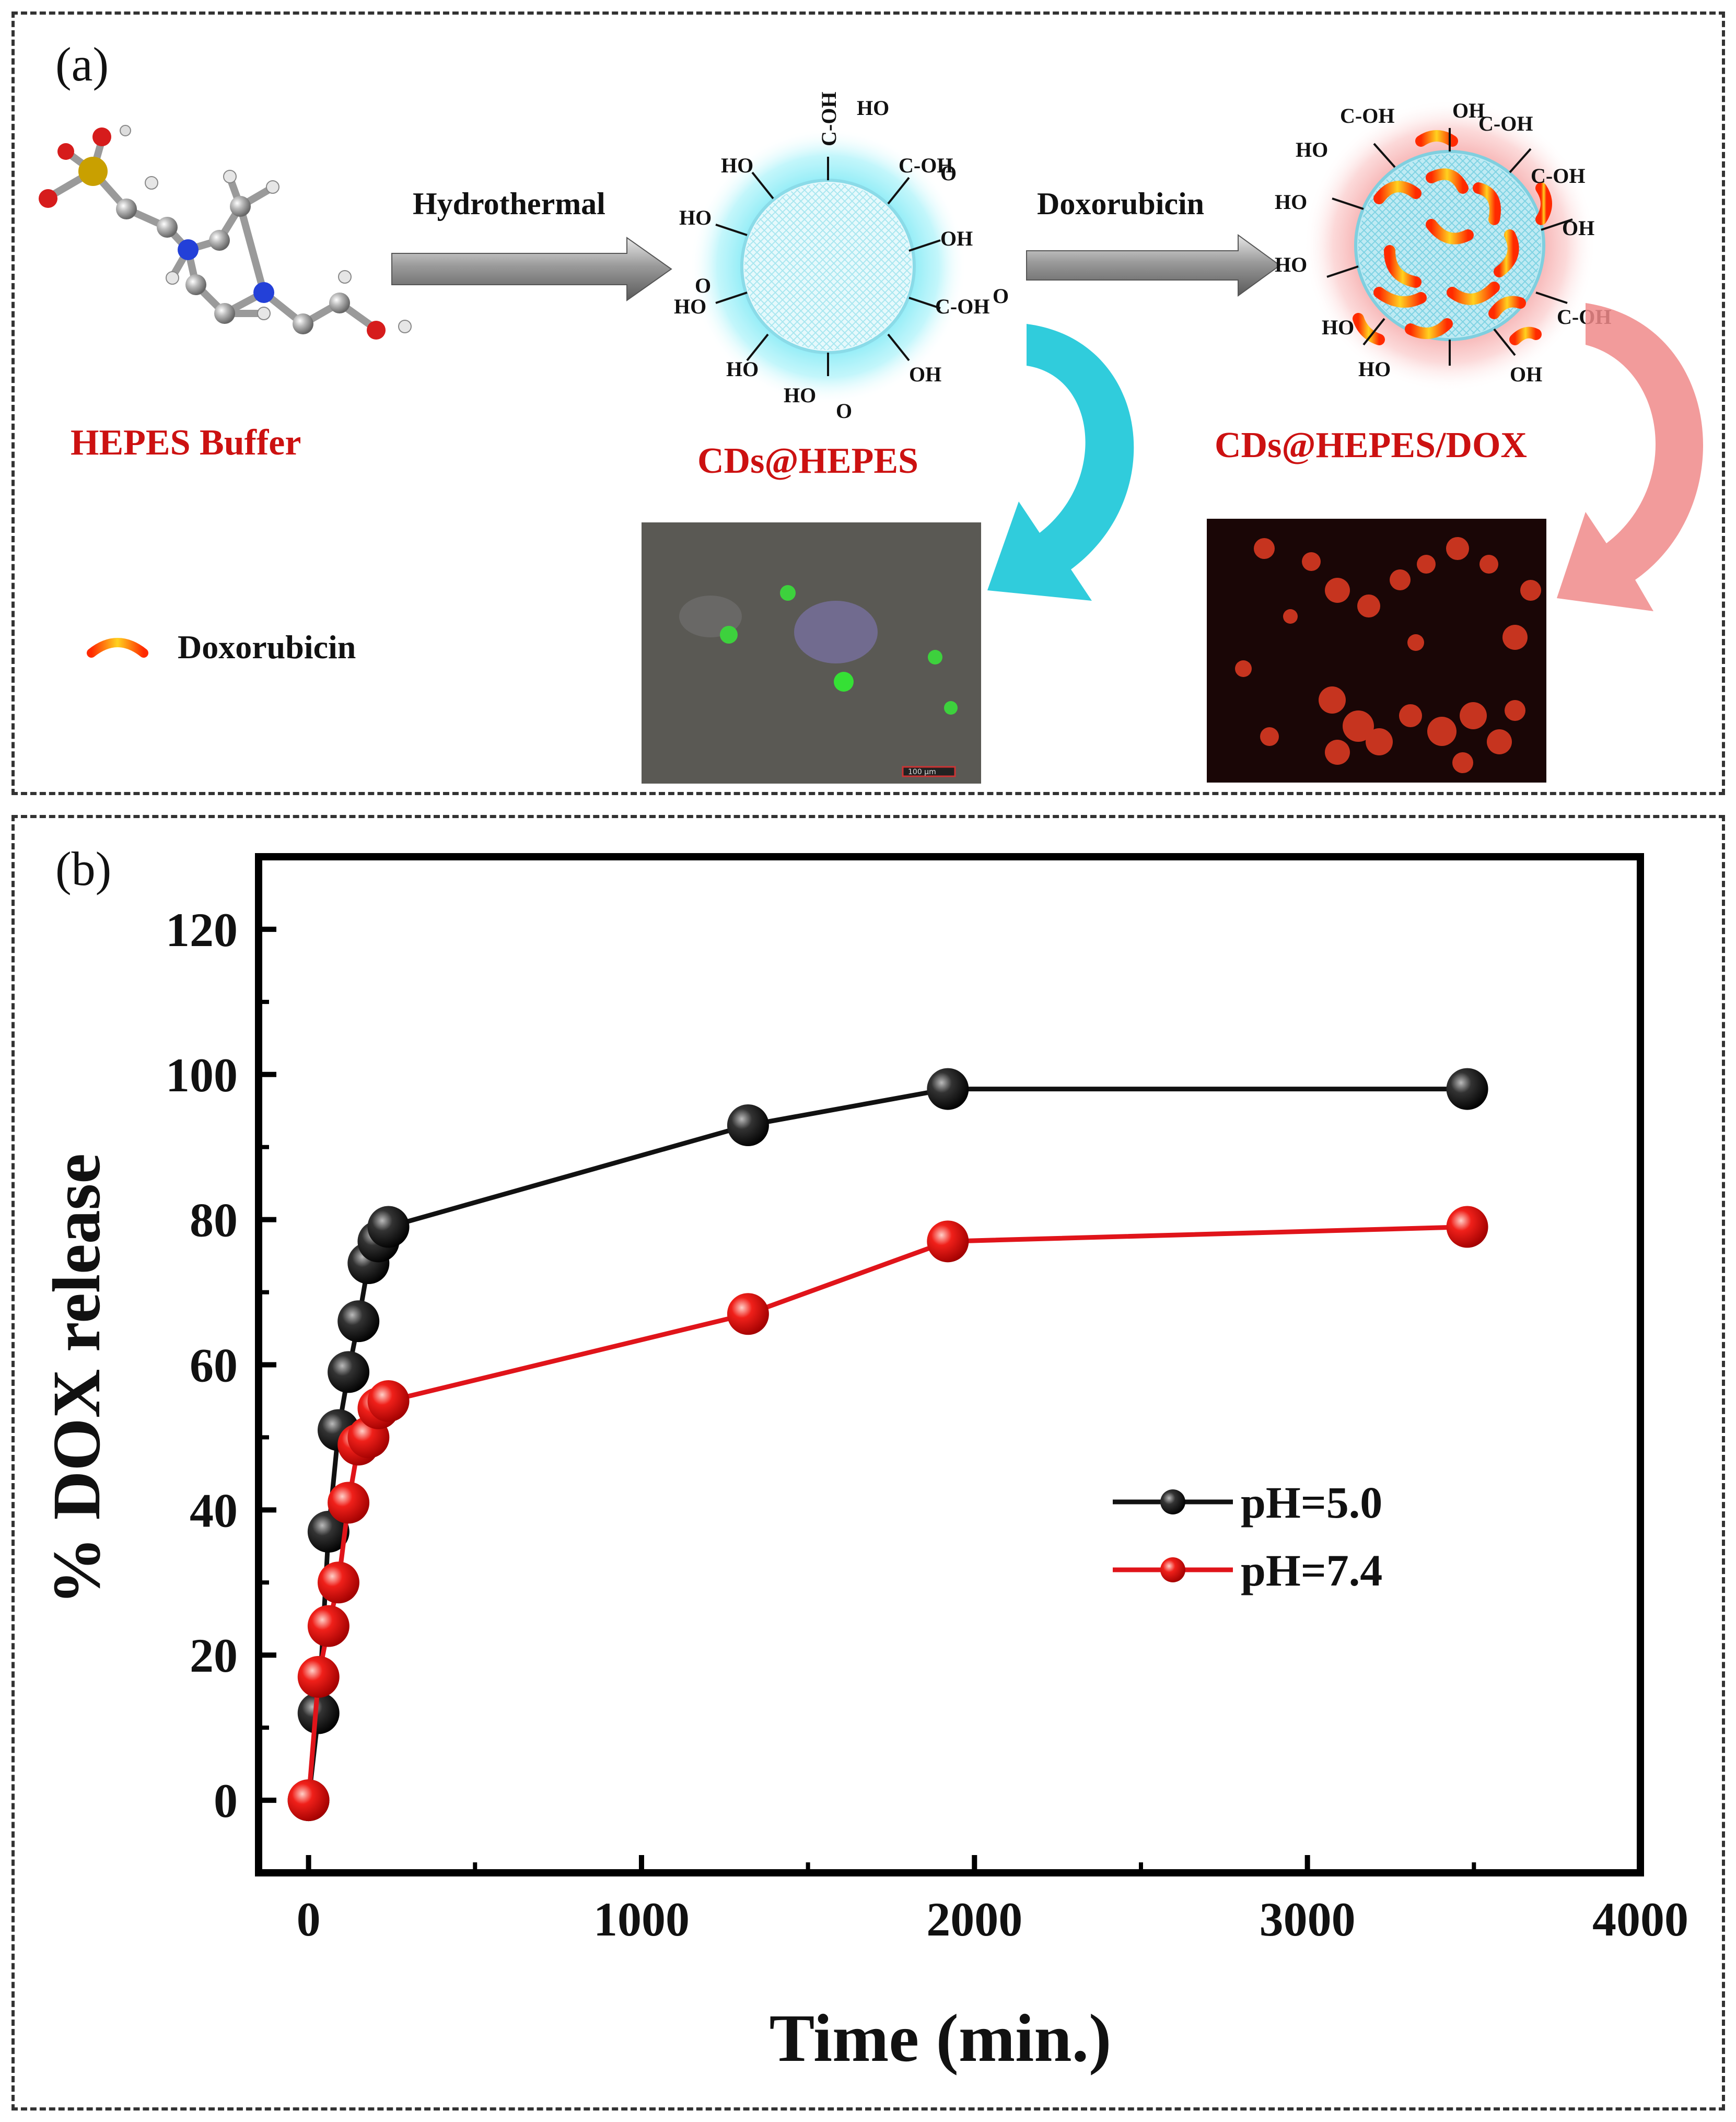 The height and width of the screenshot is (2122, 1736). What do you see at coordinates (225, 233) in the screenshot?
I see `hepes-molecule-icon` at bounding box center [225, 233].